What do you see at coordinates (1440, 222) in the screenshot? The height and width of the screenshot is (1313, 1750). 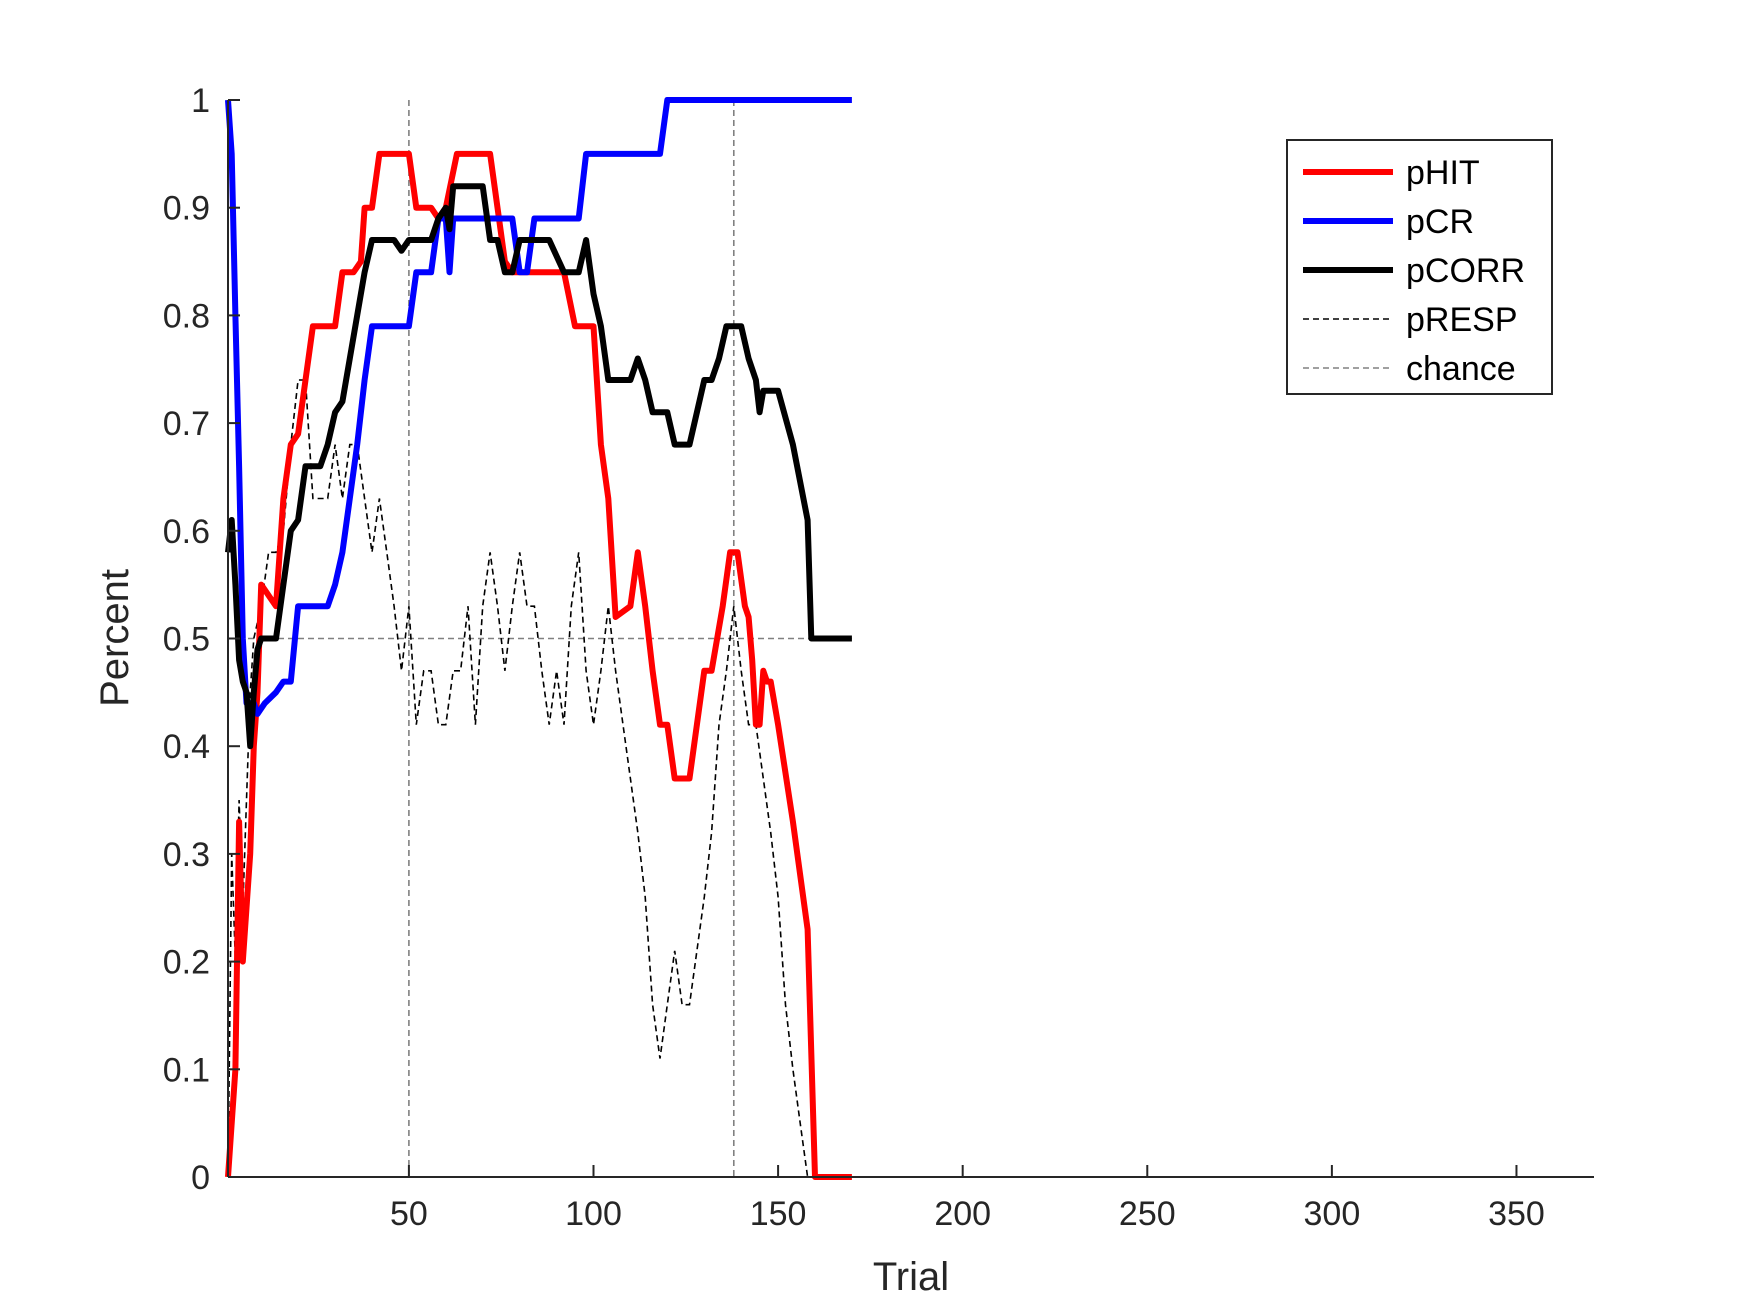 I see `legend-label-pcr: pCR` at bounding box center [1440, 222].